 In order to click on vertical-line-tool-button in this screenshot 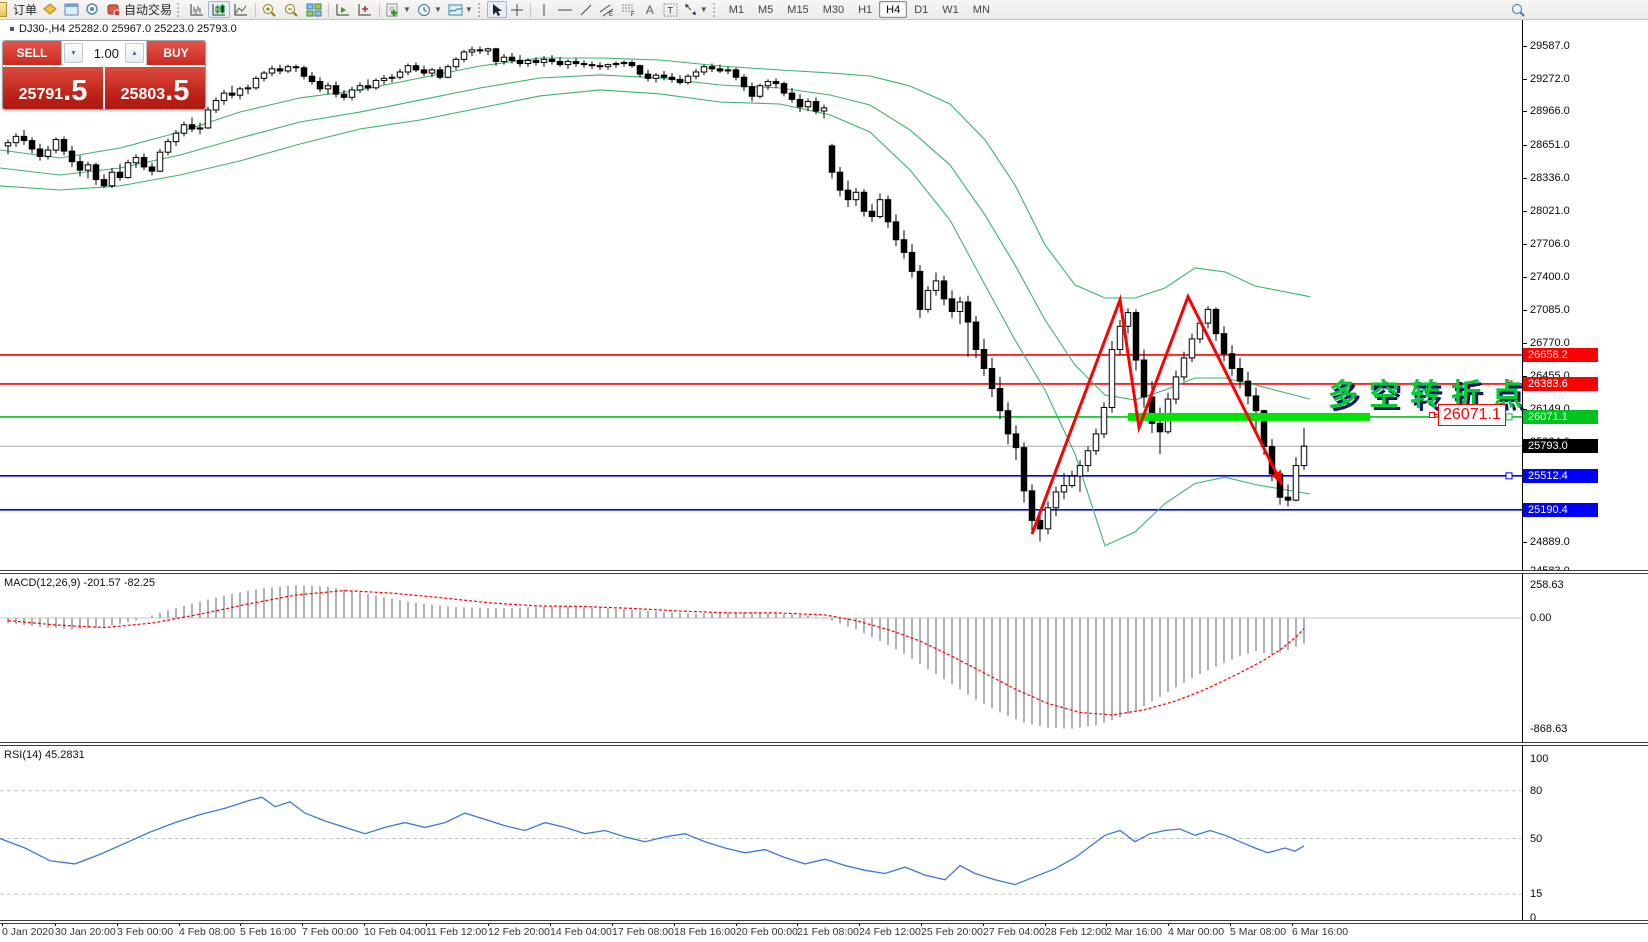, I will do `click(544, 9)`.